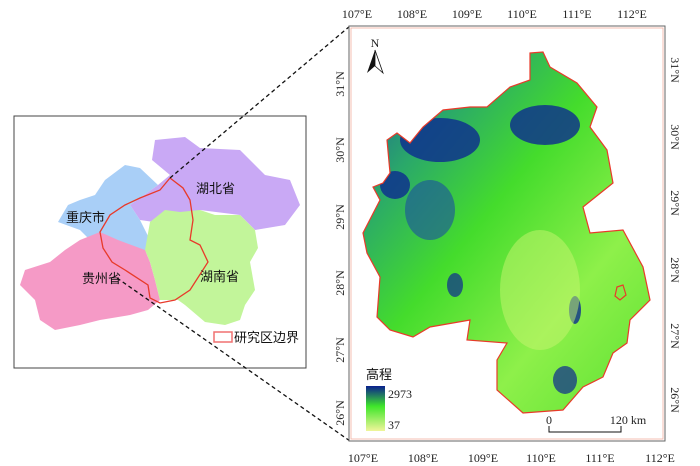 This screenshot has width=700, height=466. What do you see at coordinates (423, 458) in the screenshot?
I see `lon-bottom-108: 108°E` at bounding box center [423, 458].